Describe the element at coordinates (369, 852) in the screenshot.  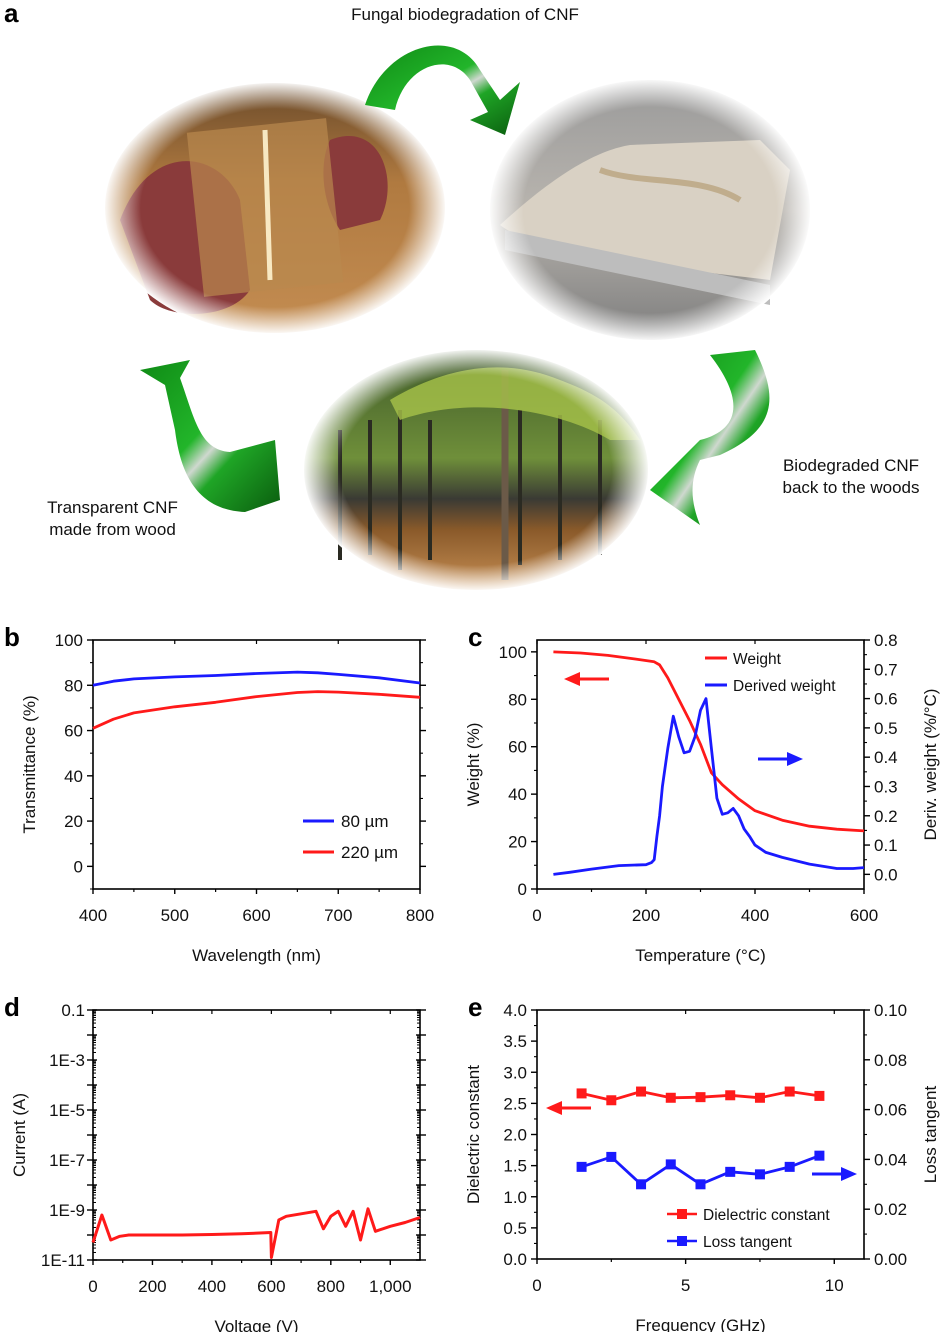
I see `svg-text: 220 µm` at that location.